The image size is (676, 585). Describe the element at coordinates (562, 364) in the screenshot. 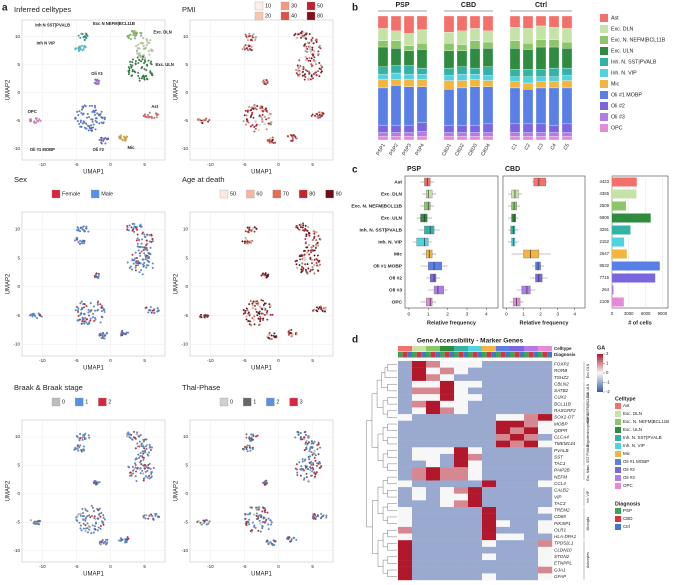

I see `gene-label: FOXP2` at that location.